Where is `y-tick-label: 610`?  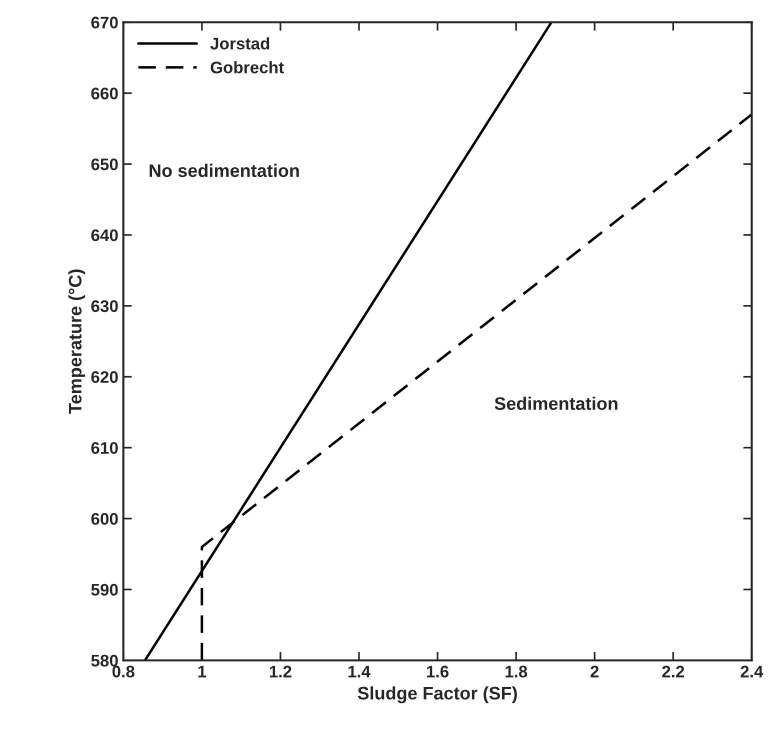 y-tick-label: 610 is located at coordinates (104, 448).